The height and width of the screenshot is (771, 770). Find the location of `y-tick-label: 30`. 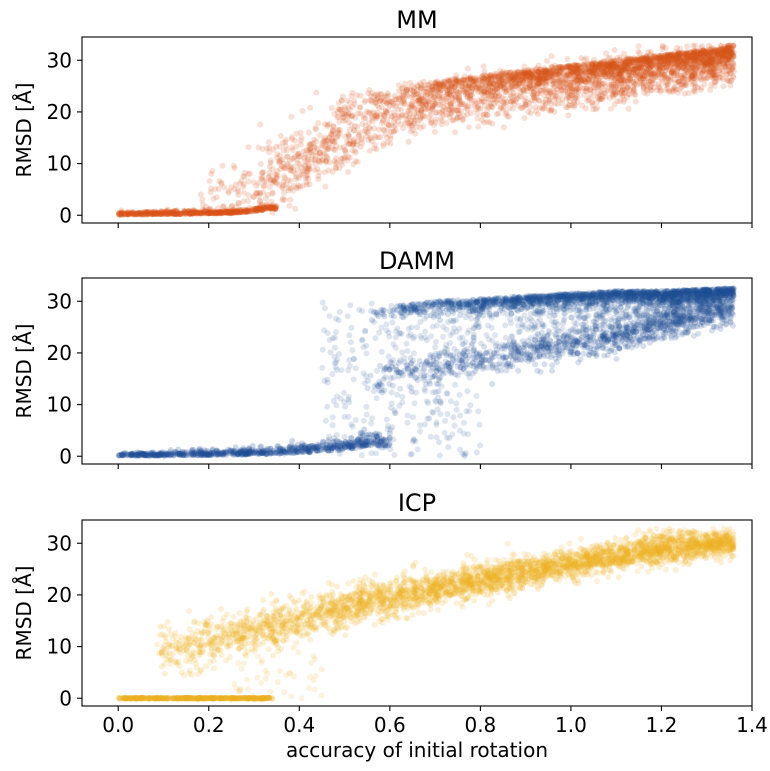

y-tick-label: 30 is located at coordinates (59, 60).